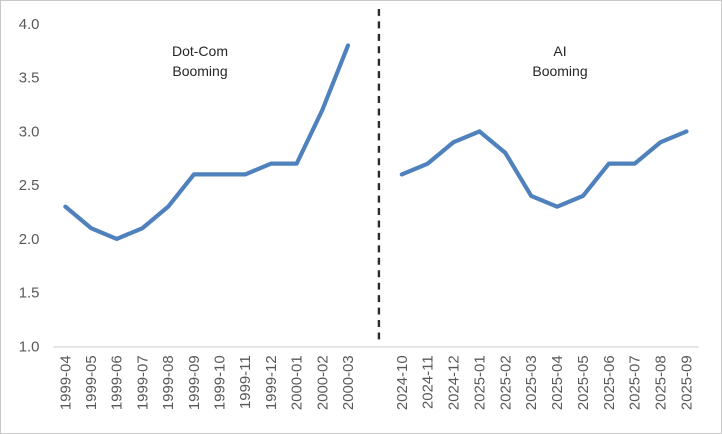  What do you see at coordinates (117, 382) in the screenshot?
I see `x-tick-label: 1999-06` at bounding box center [117, 382].